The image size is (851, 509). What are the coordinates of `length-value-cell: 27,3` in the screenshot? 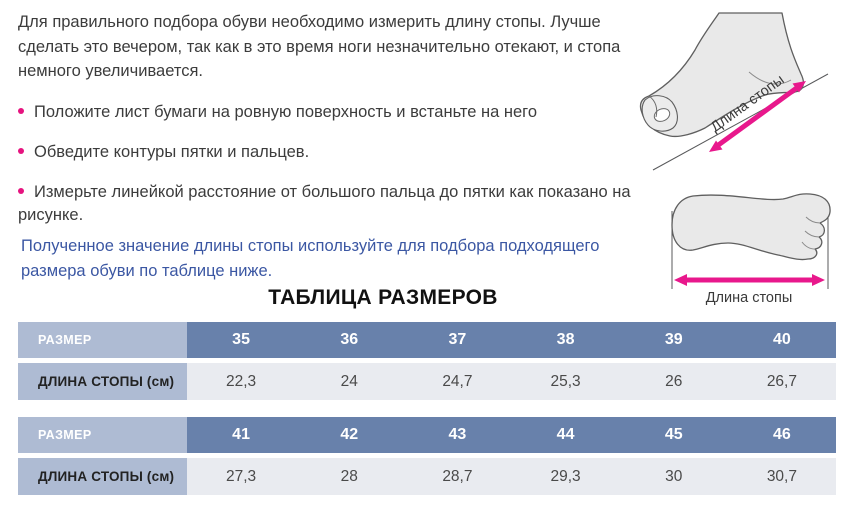 It's located at (241, 476).